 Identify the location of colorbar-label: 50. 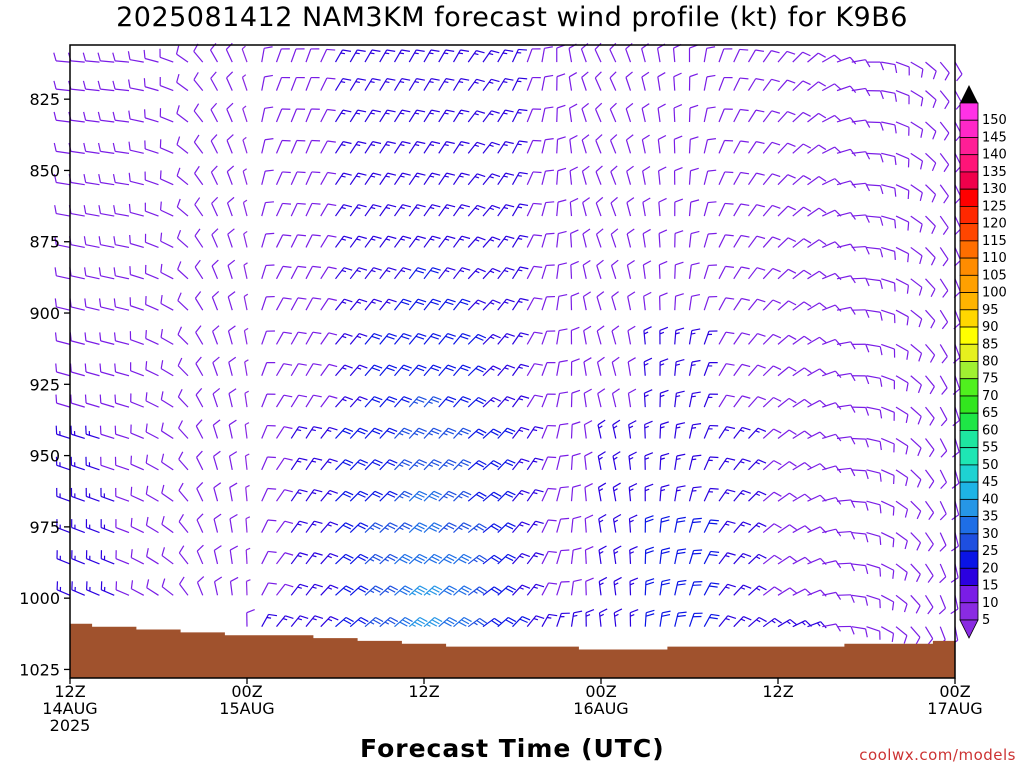
(990, 465).